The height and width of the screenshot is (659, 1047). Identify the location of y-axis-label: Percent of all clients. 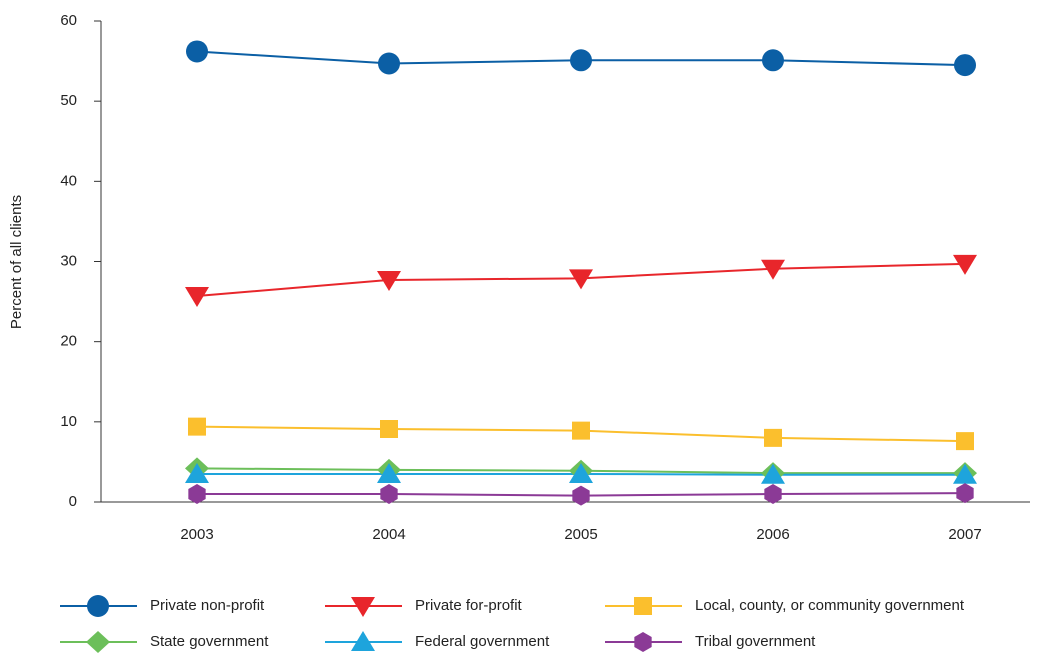
(16, 262).